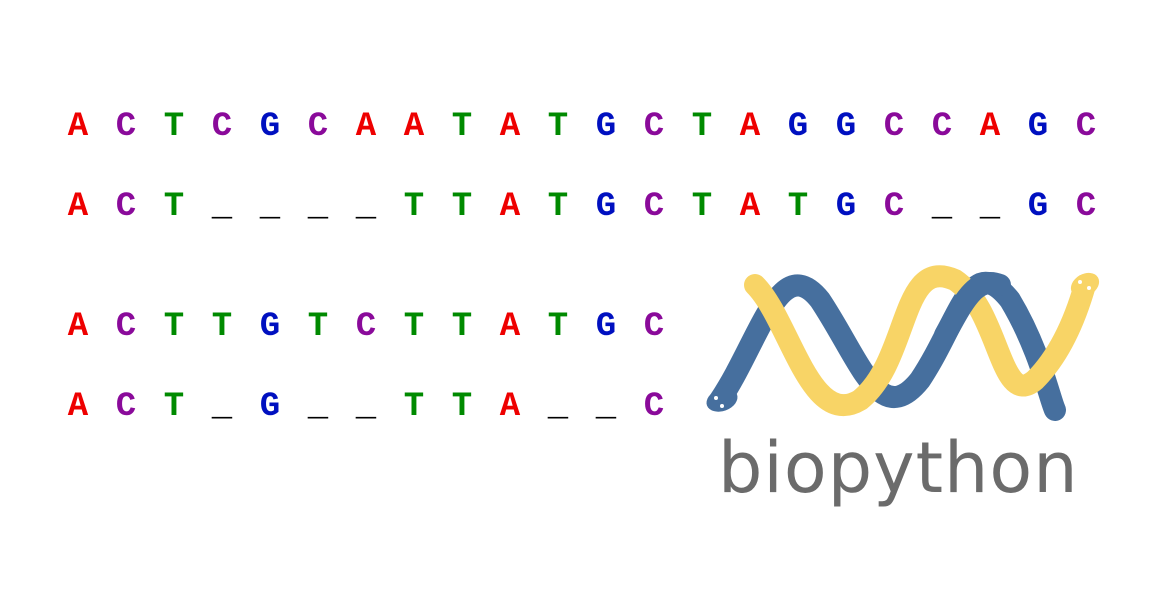 The image size is (1162, 602). I want to click on yellow-snake-body, so click(920, 340).